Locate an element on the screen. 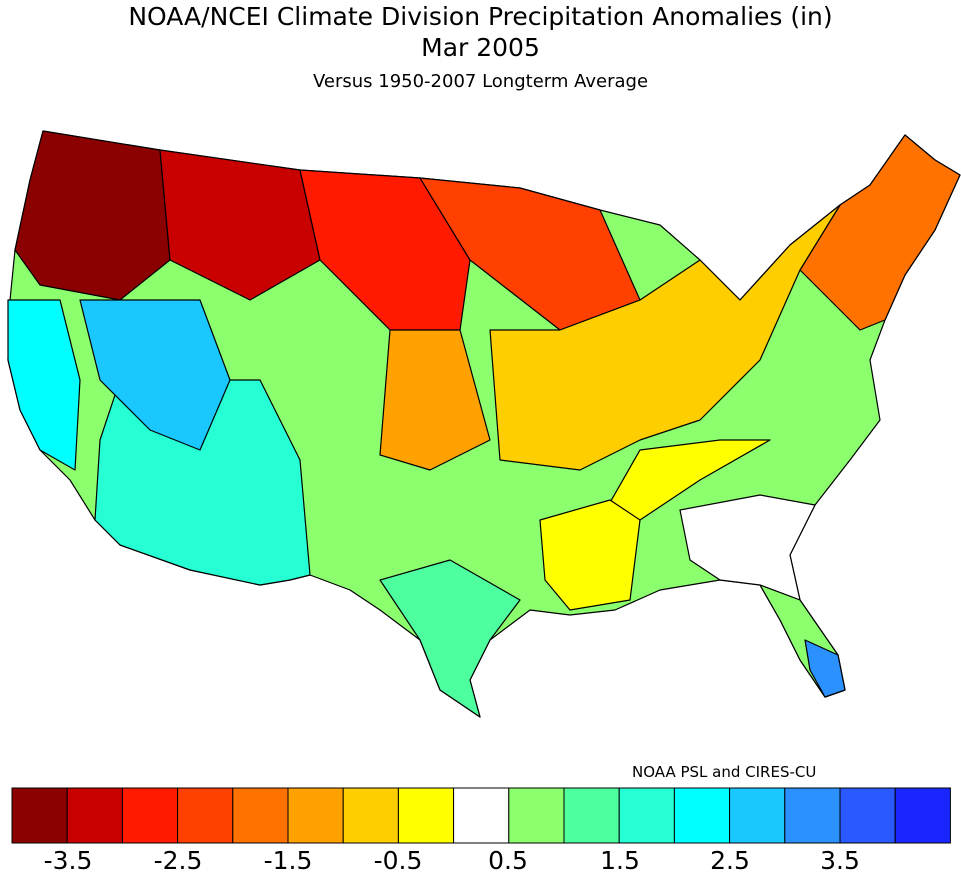 The height and width of the screenshot is (875, 961). colorbar-tick-label: 1.5 is located at coordinates (620, 860).